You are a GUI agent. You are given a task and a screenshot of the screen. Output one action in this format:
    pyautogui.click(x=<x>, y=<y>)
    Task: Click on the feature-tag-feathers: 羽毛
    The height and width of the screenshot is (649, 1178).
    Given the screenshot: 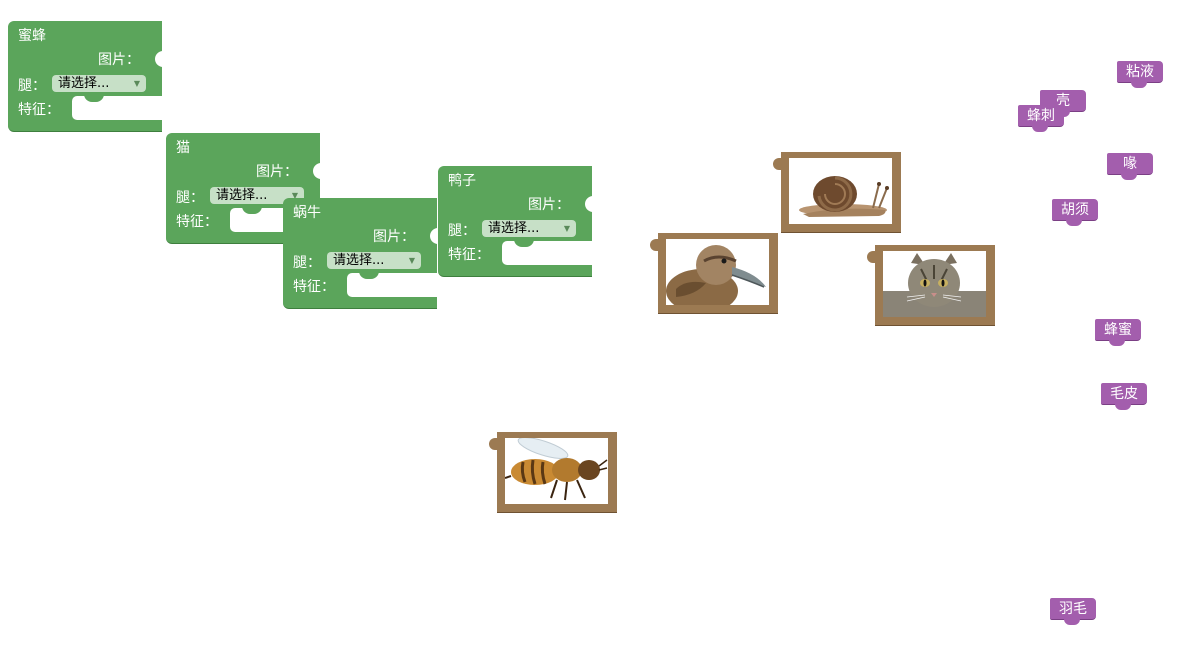 What is the action you would take?
    pyautogui.click(x=1073, y=611)
    